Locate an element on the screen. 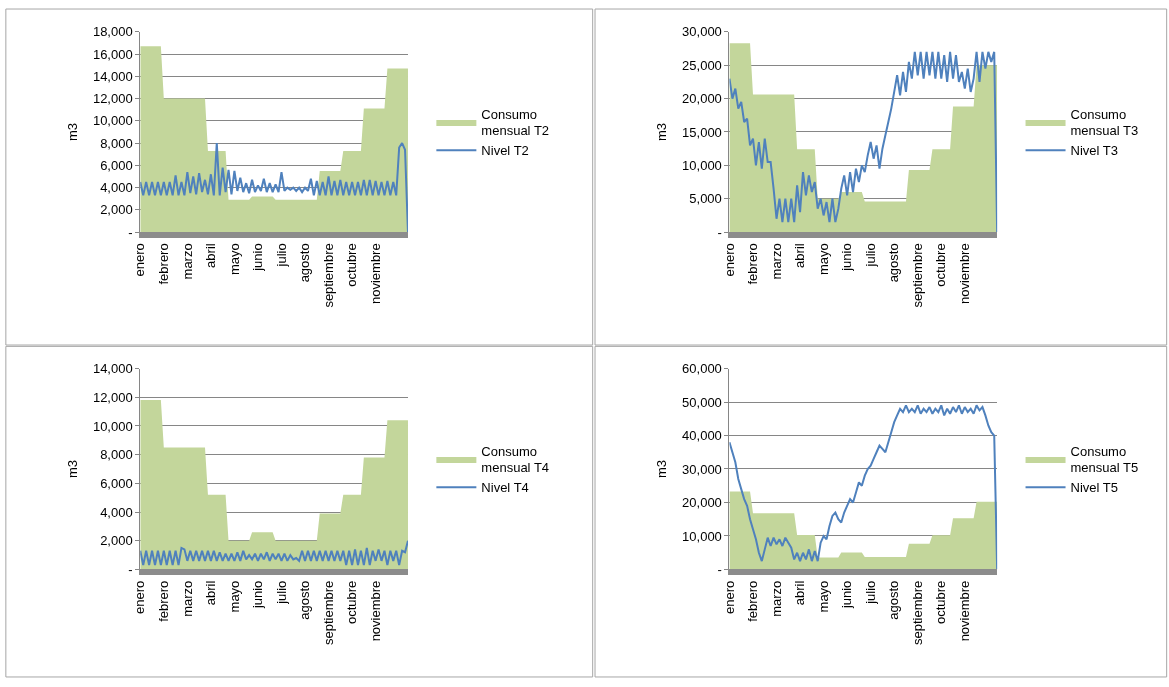  y-tick-label: 16,000 is located at coordinates (112, 54).